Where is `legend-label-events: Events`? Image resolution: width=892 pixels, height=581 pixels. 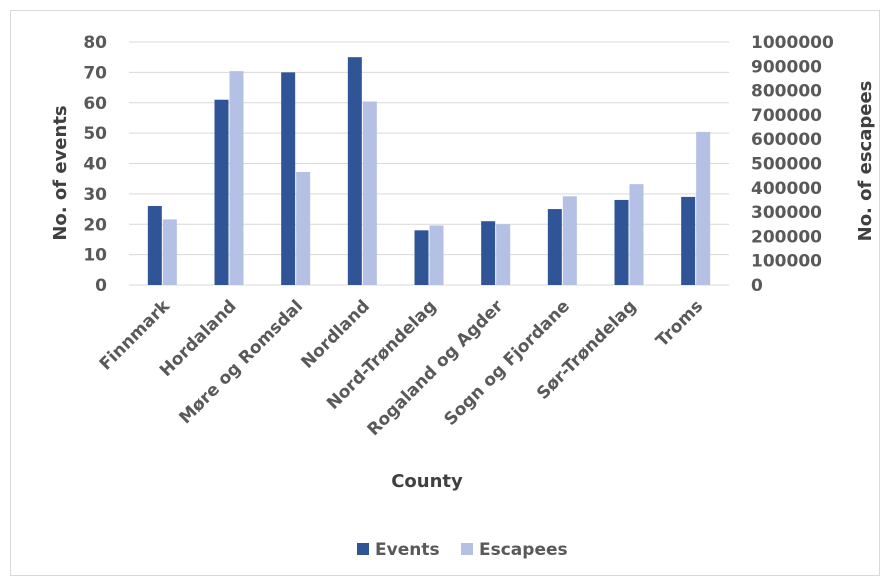 legend-label-events: Events is located at coordinates (407, 550).